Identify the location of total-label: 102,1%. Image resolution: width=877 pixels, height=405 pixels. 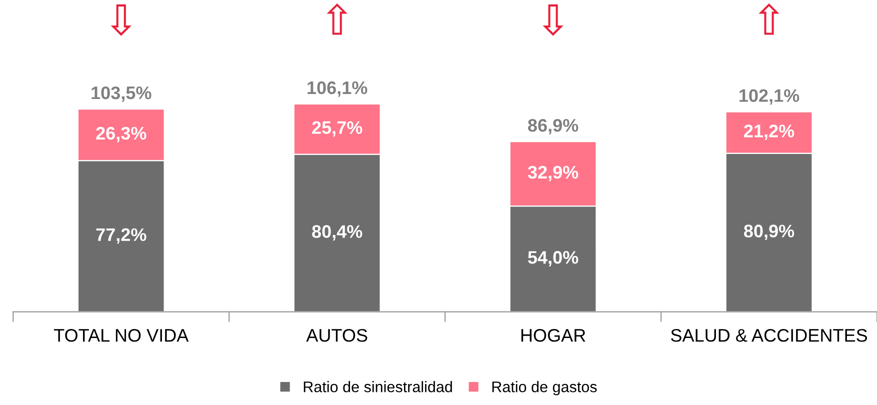
(770, 97).